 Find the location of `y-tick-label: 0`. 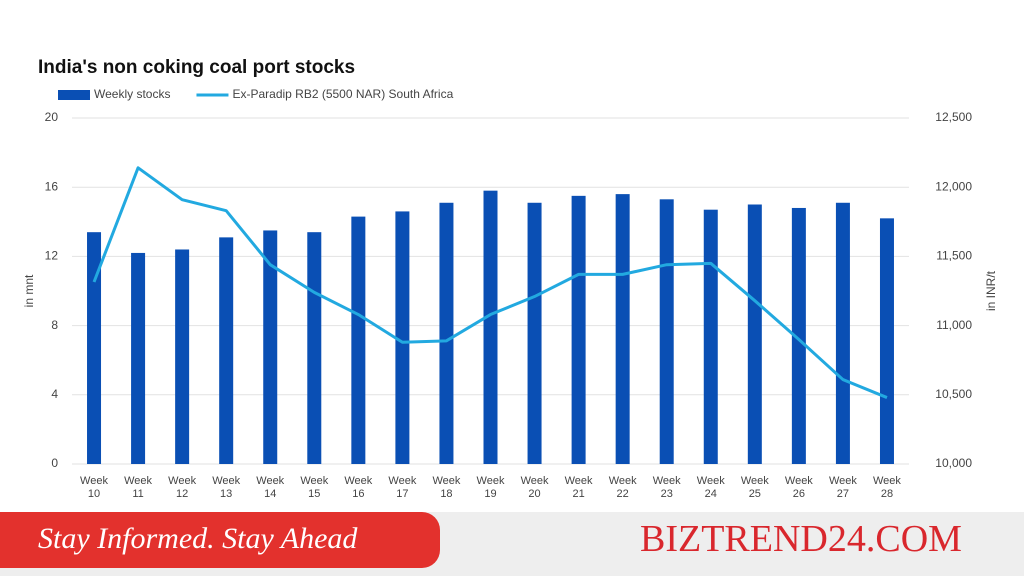

y-tick-label: 0 is located at coordinates (54, 463).